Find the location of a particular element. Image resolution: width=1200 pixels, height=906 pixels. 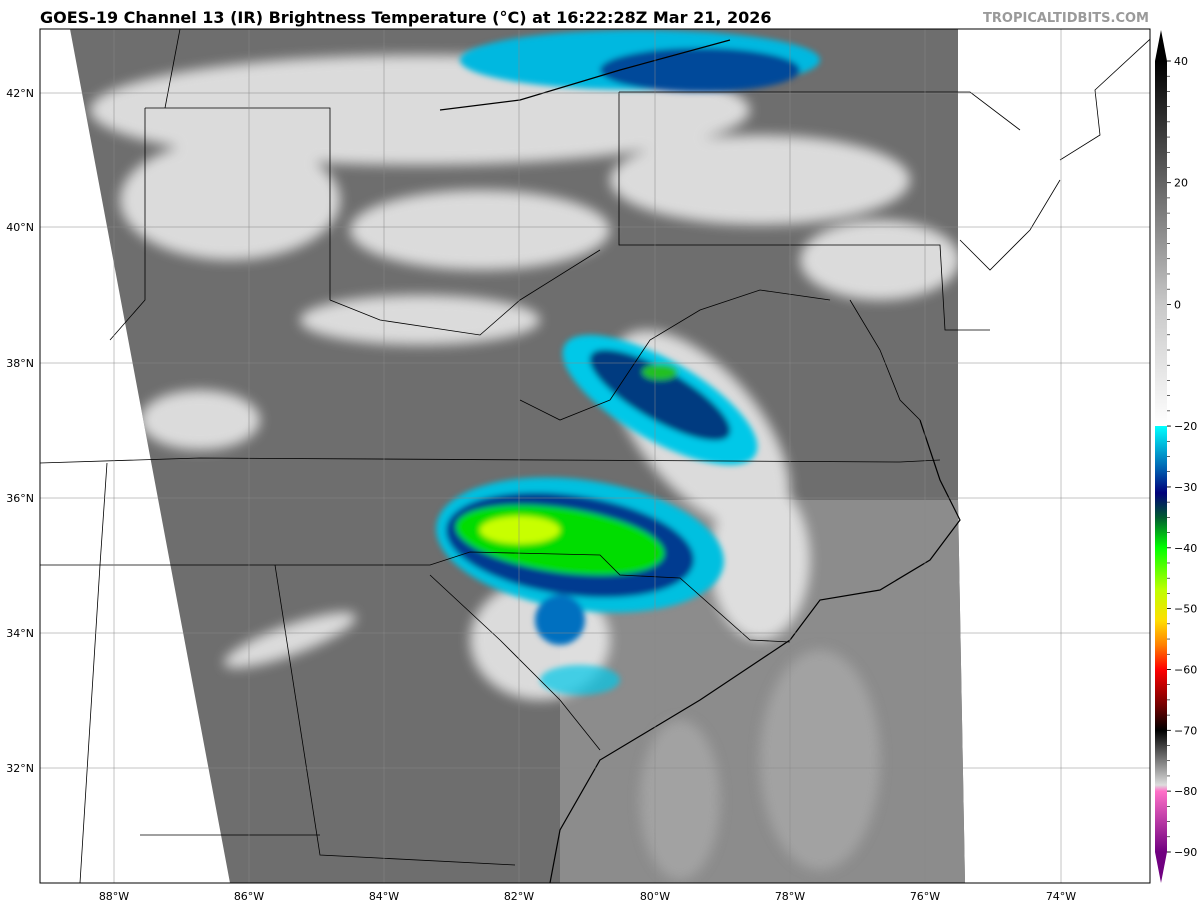

colorbar-gradient is located at coordinates (1161, 456).